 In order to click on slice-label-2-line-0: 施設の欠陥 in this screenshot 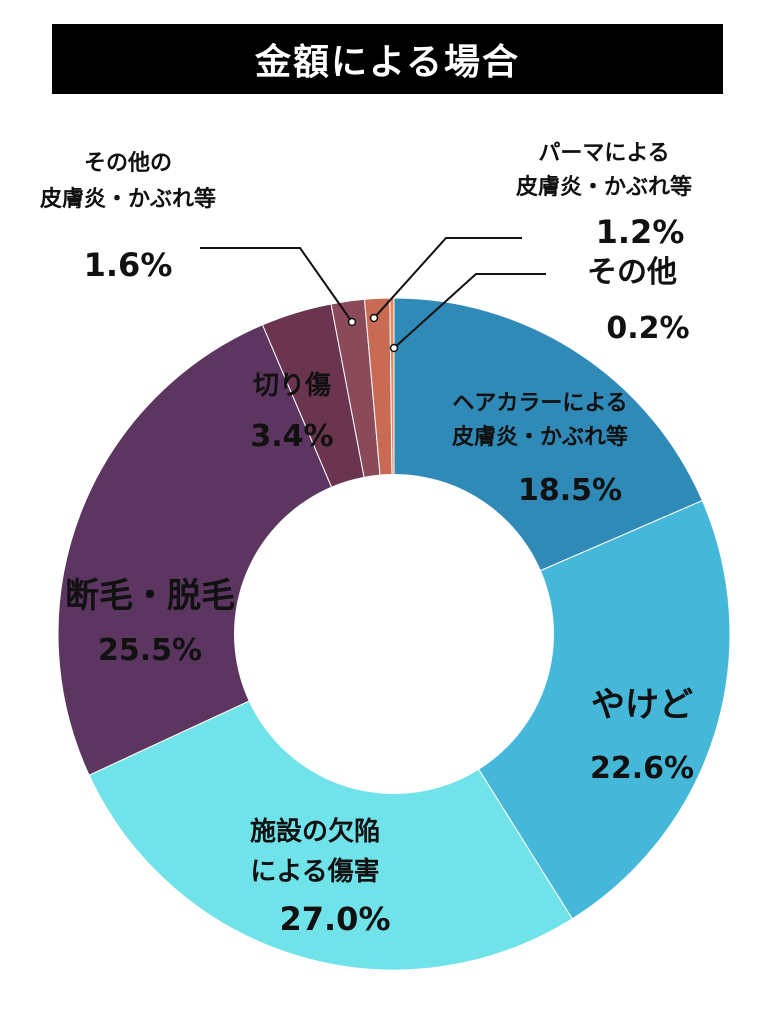, I will do `click(315, 831)`.